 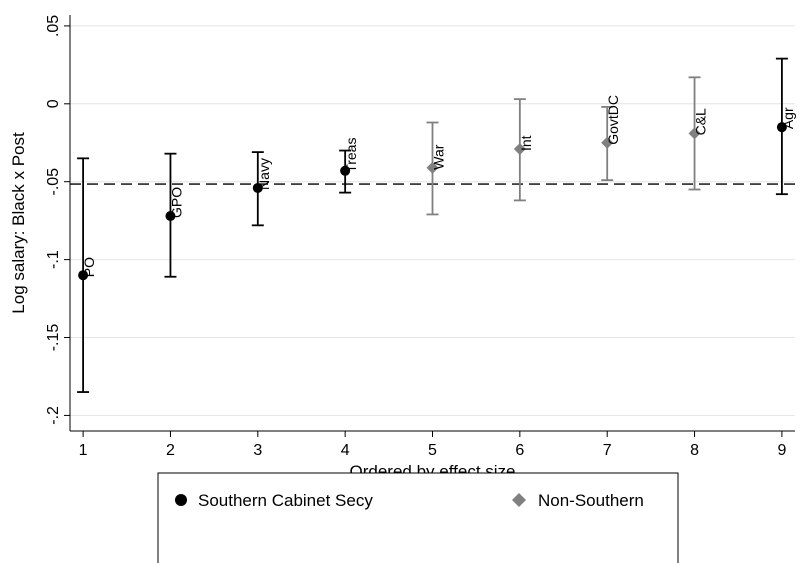 I want to click on point-label: Agr, so click(x=788, y=118).